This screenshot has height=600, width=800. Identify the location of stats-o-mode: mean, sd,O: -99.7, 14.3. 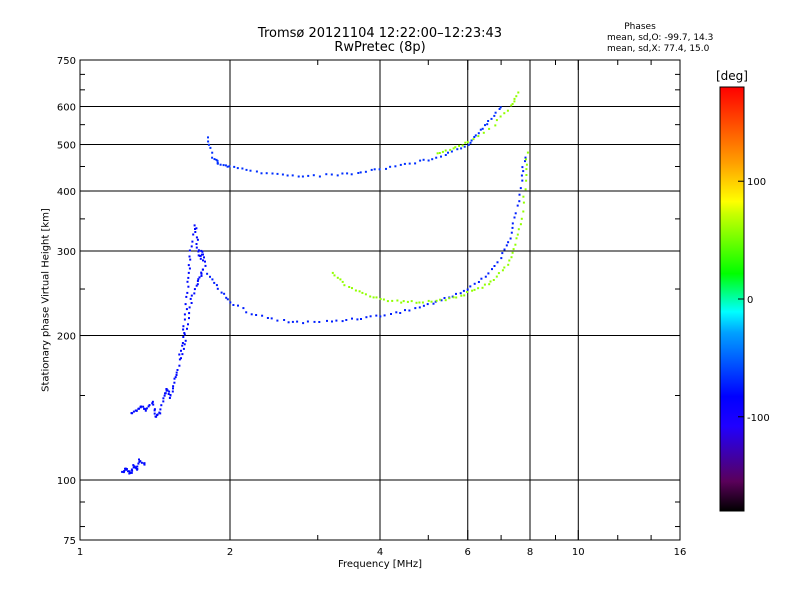
(660, 38).